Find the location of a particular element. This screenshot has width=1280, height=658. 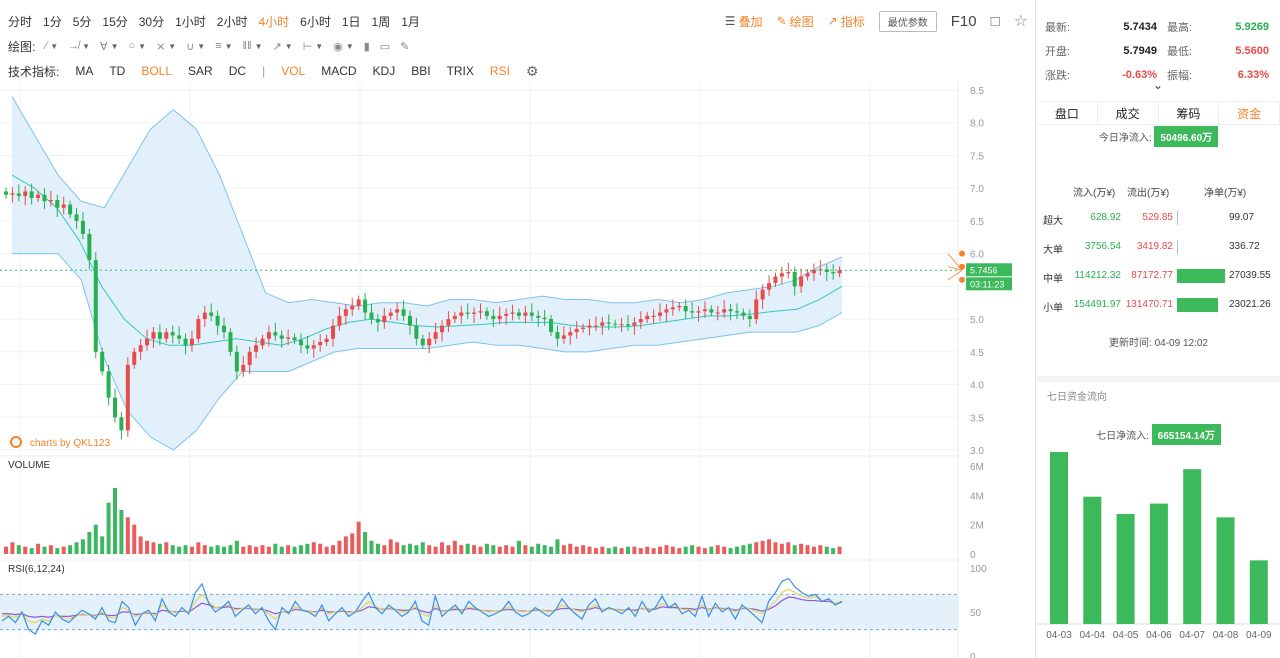

seven-day-label: 04-06 is located at coordinates (1159, 635).